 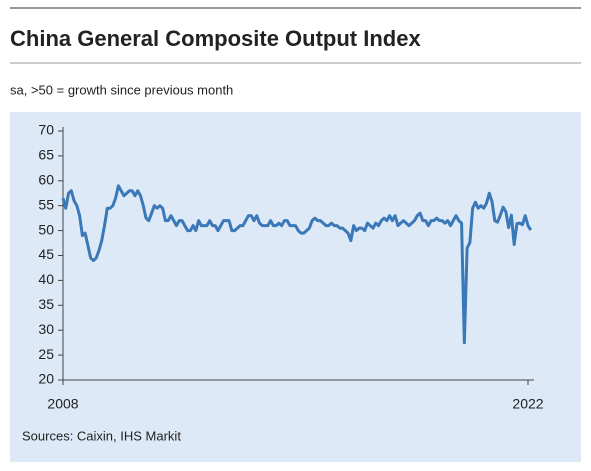 I want to click on y-tick-label: 45, so click(x=46, y=254).